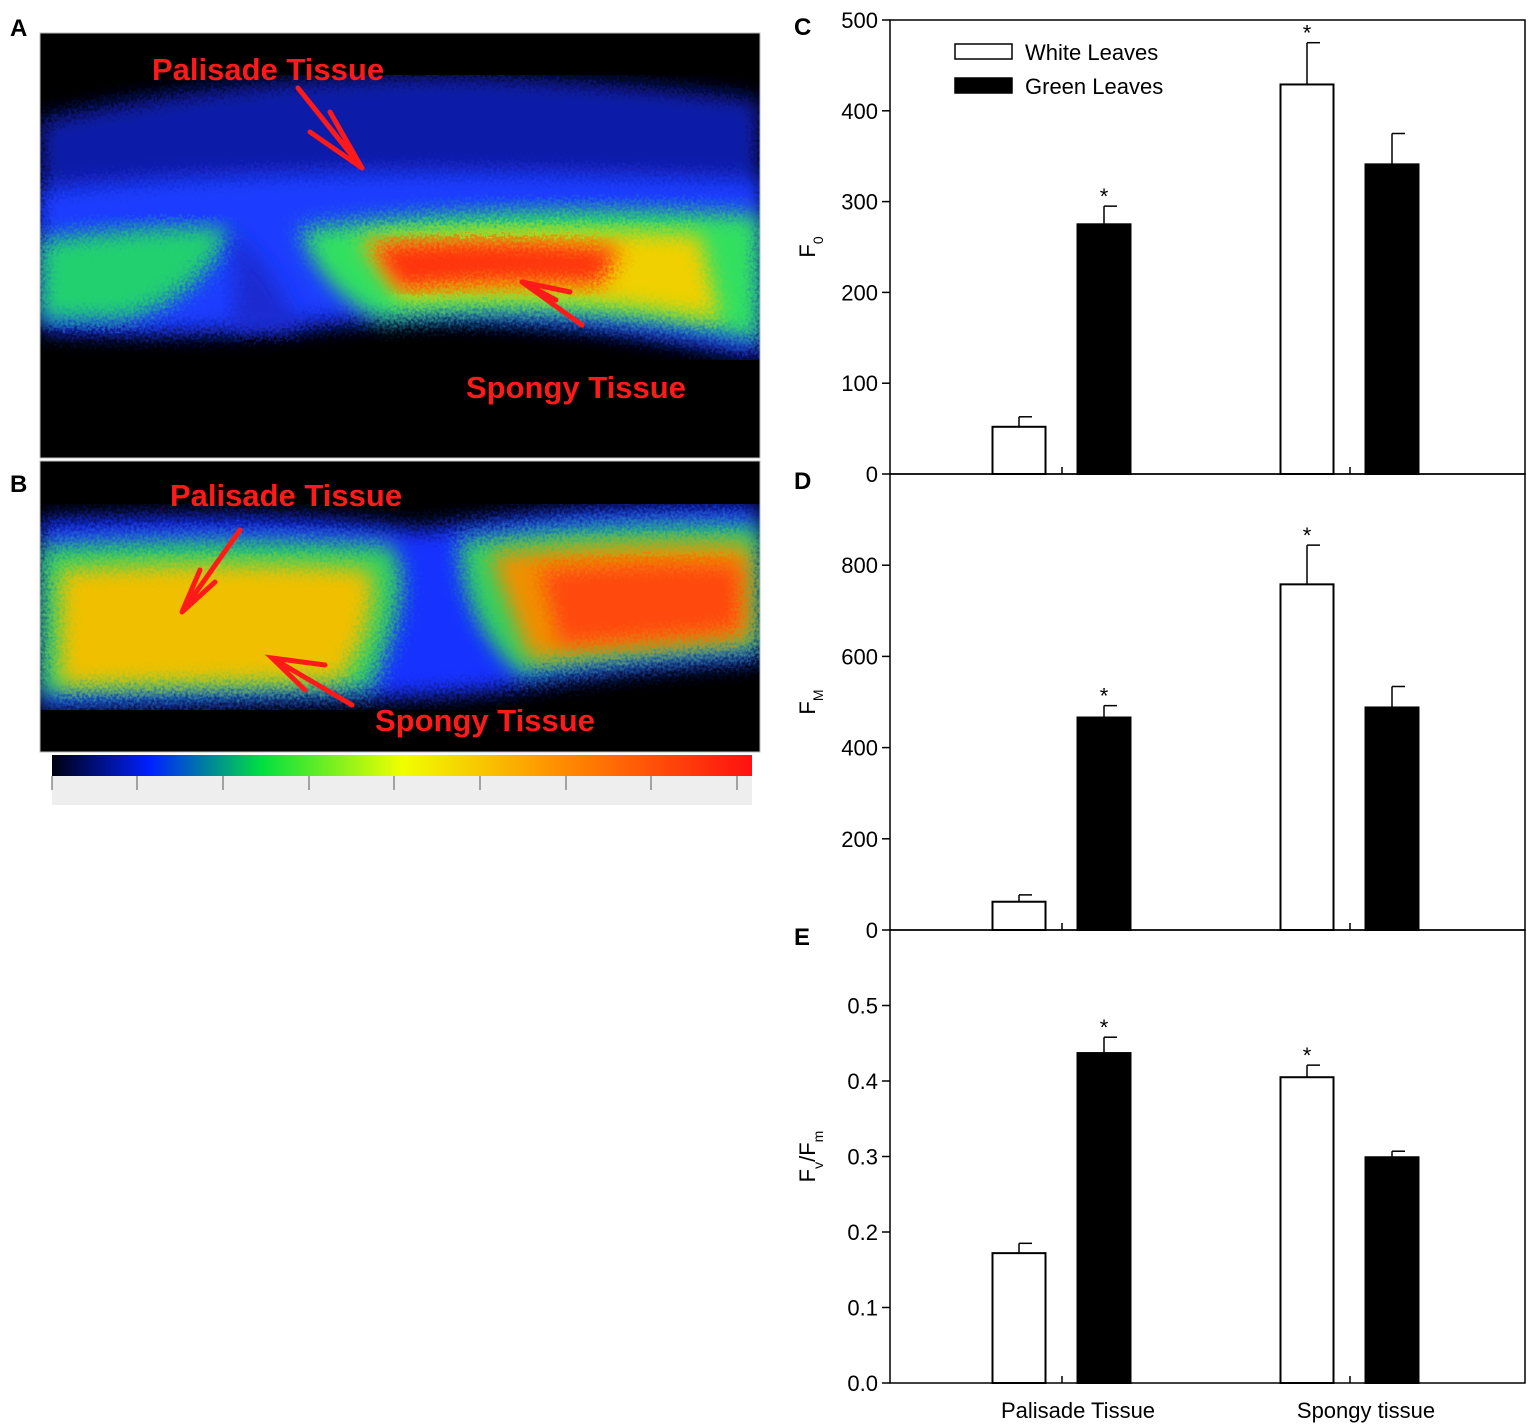 The width and height of the screenshot is (1535, 1428). Describe the element at coordinates (818, 1165) in the screenshot. I see `y-axis-label-part: v` at that location.